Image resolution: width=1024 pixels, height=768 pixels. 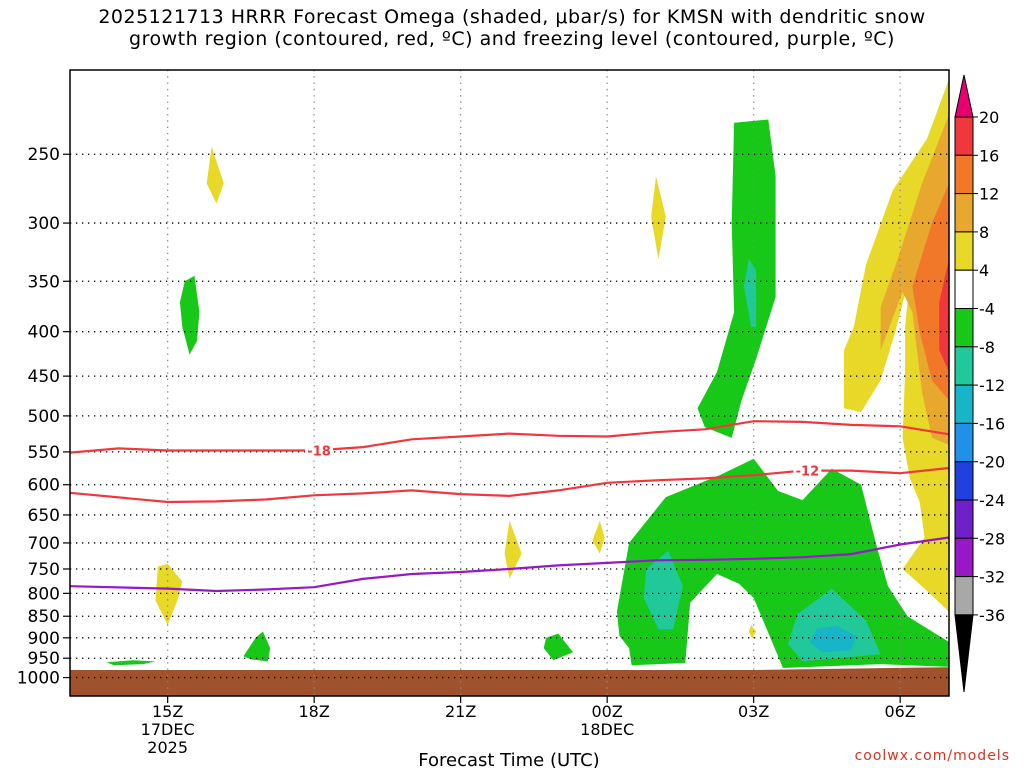 I want to click on omega-region-yellow-blob-e, so click(x=658, y=217).